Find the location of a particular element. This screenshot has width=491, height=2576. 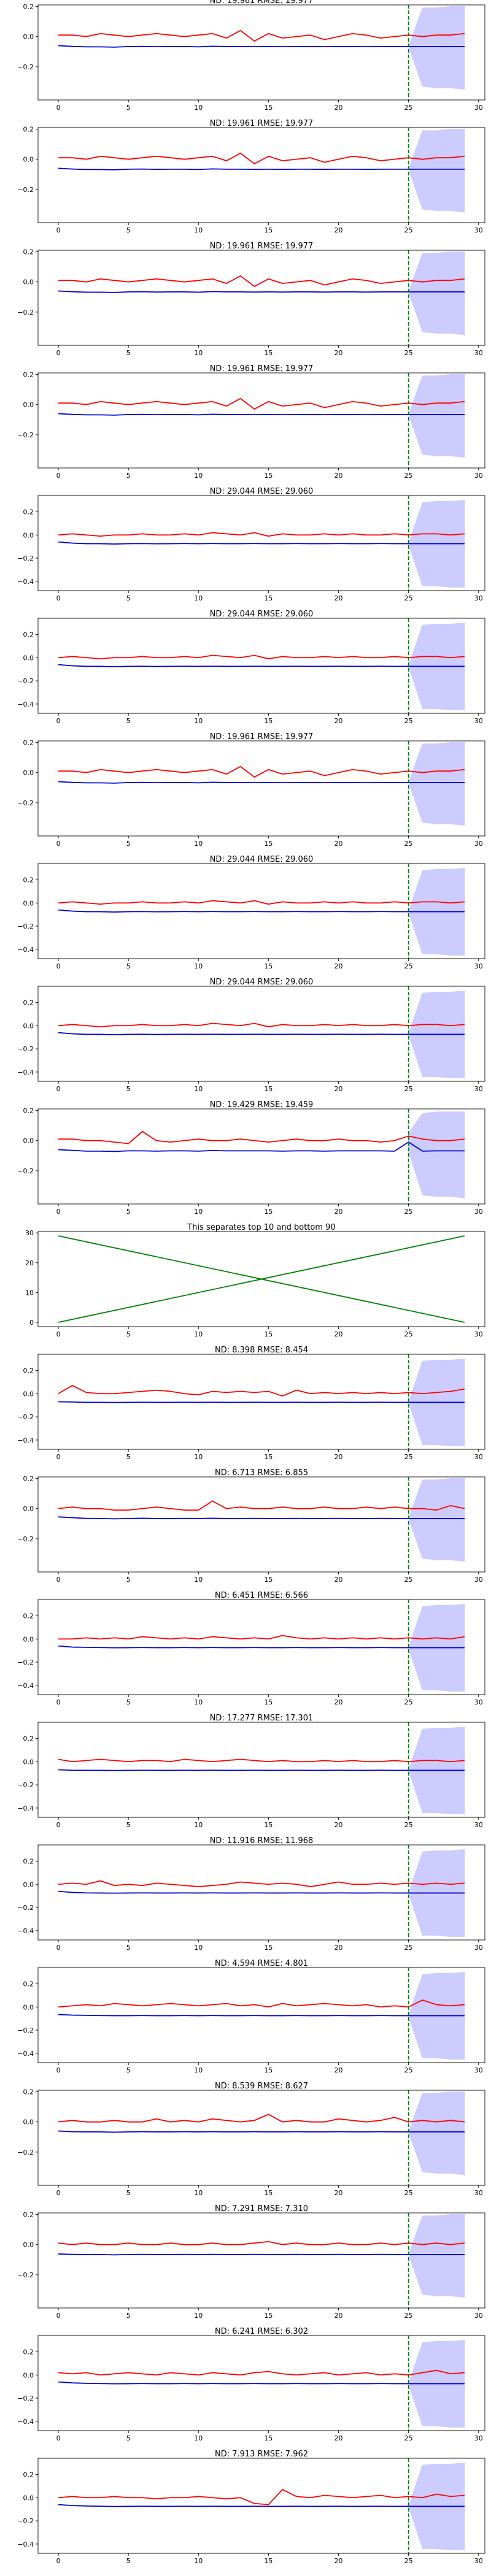

subplot-title: ND: 7.291 RMSE: 7.310 is located at coordinates (261, 2209).